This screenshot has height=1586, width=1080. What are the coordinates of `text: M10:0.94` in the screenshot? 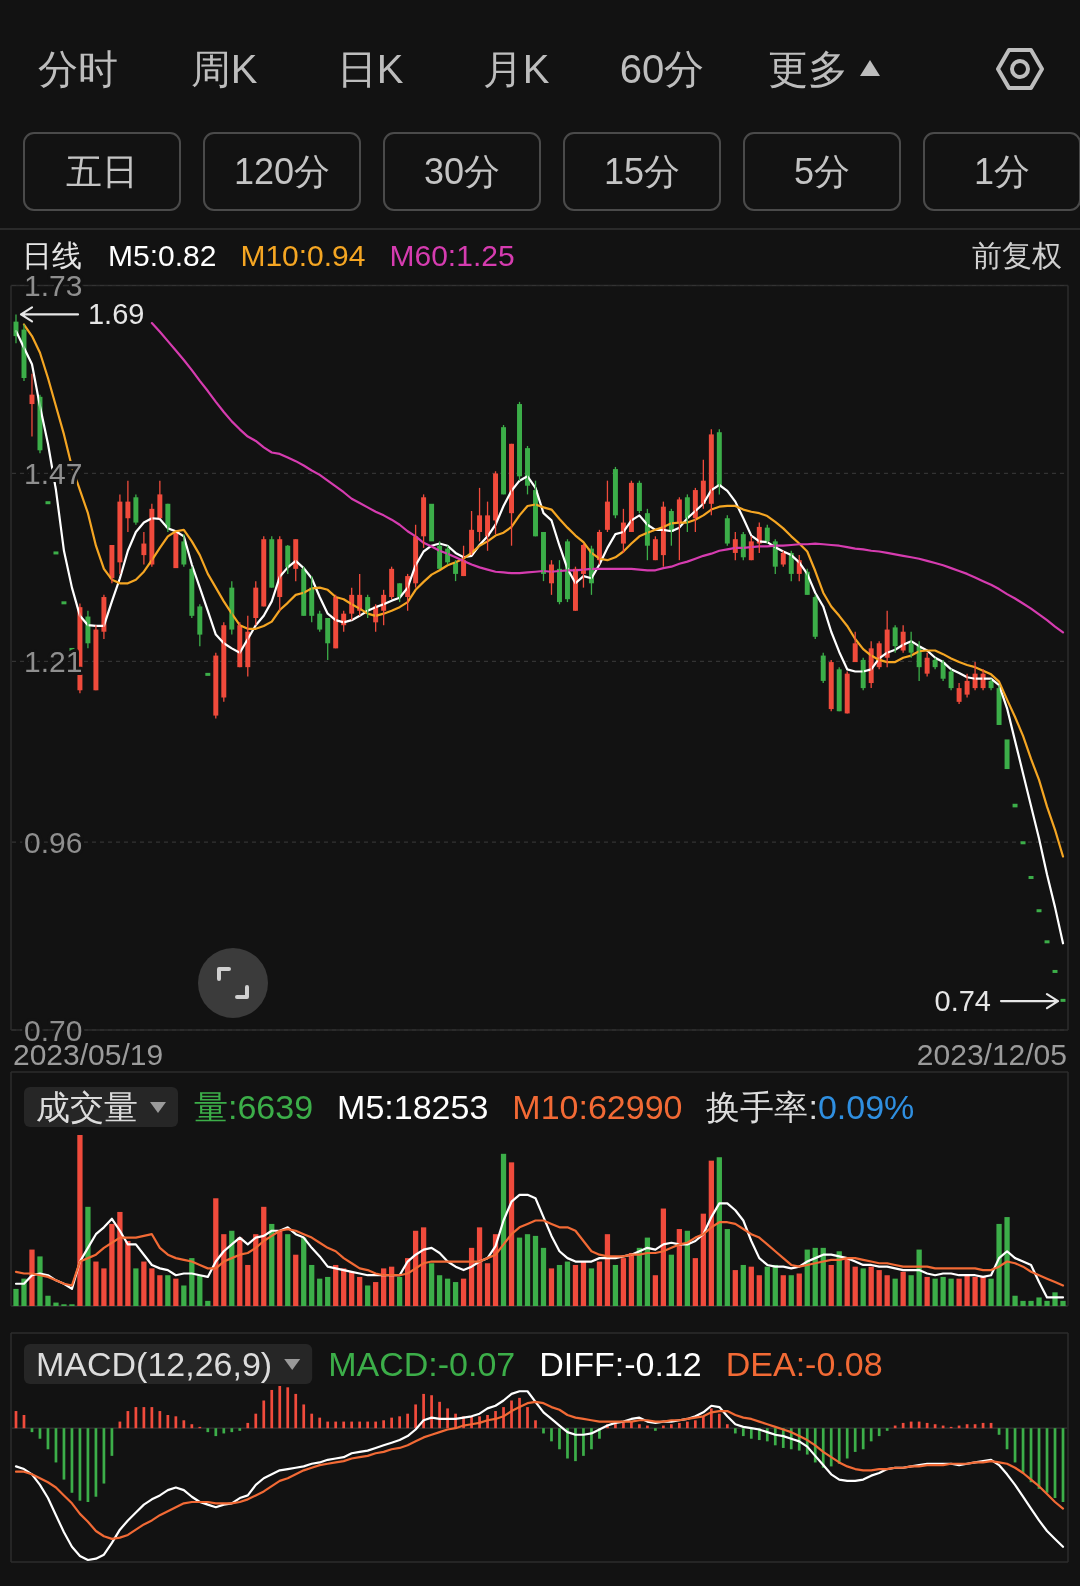 It's located at (303, 255).